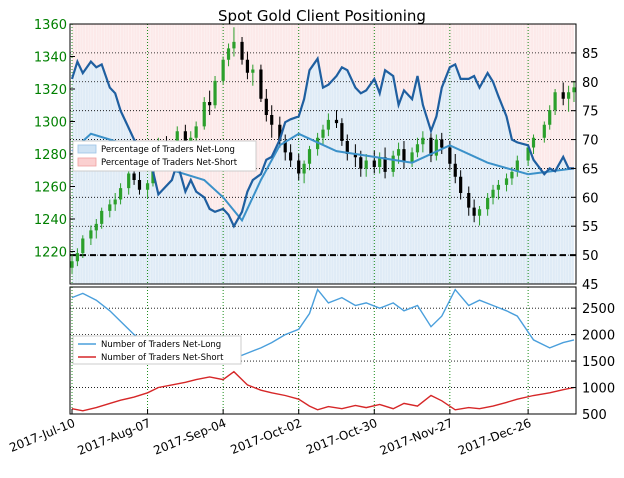  I want to click on chart-title: Spot Gold Client Positioning, so click(322, 16).